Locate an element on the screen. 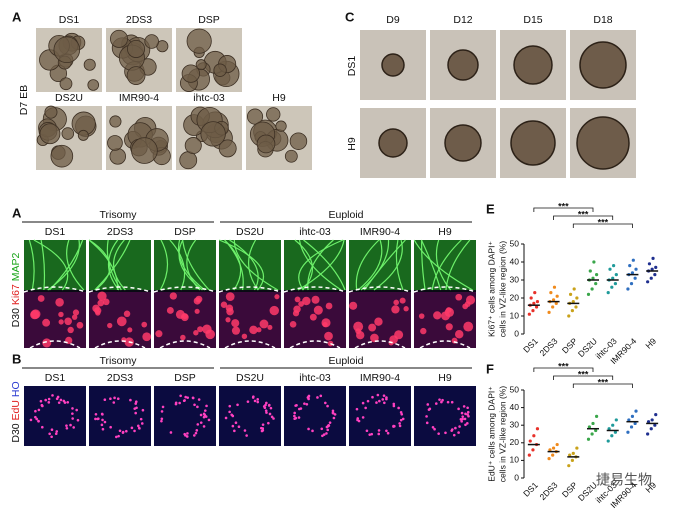  stain-word: D30 is located at coordinates (16, 317).